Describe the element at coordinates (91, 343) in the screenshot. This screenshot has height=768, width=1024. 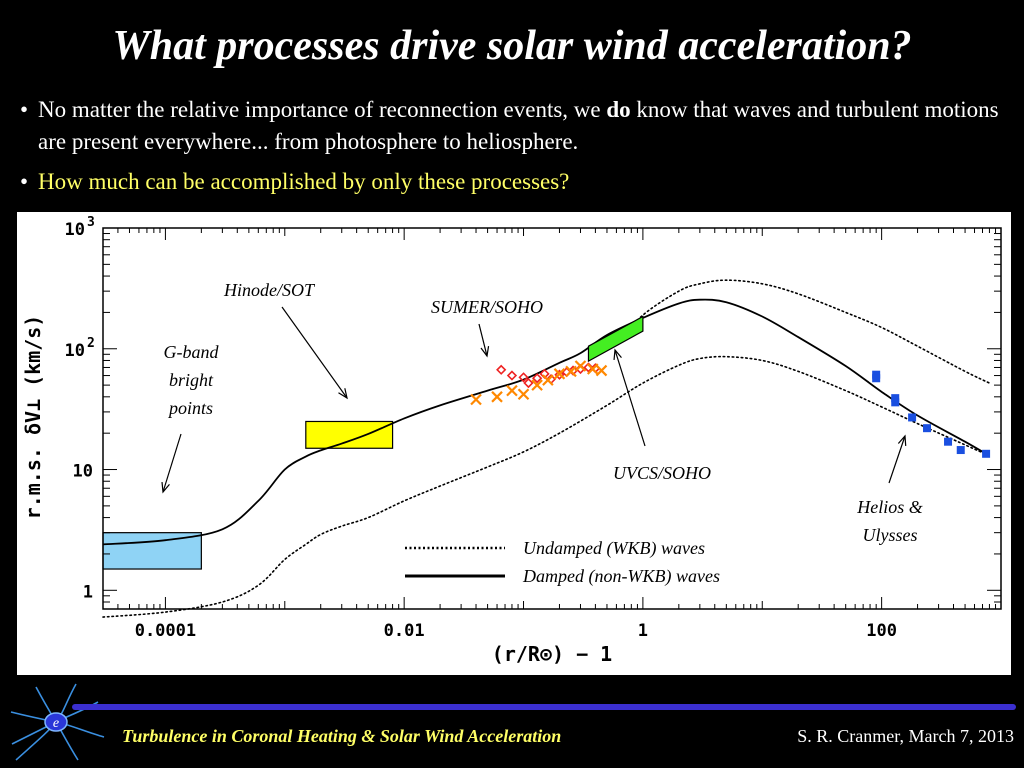
I see `y-tick-exponent: 2` at that location.